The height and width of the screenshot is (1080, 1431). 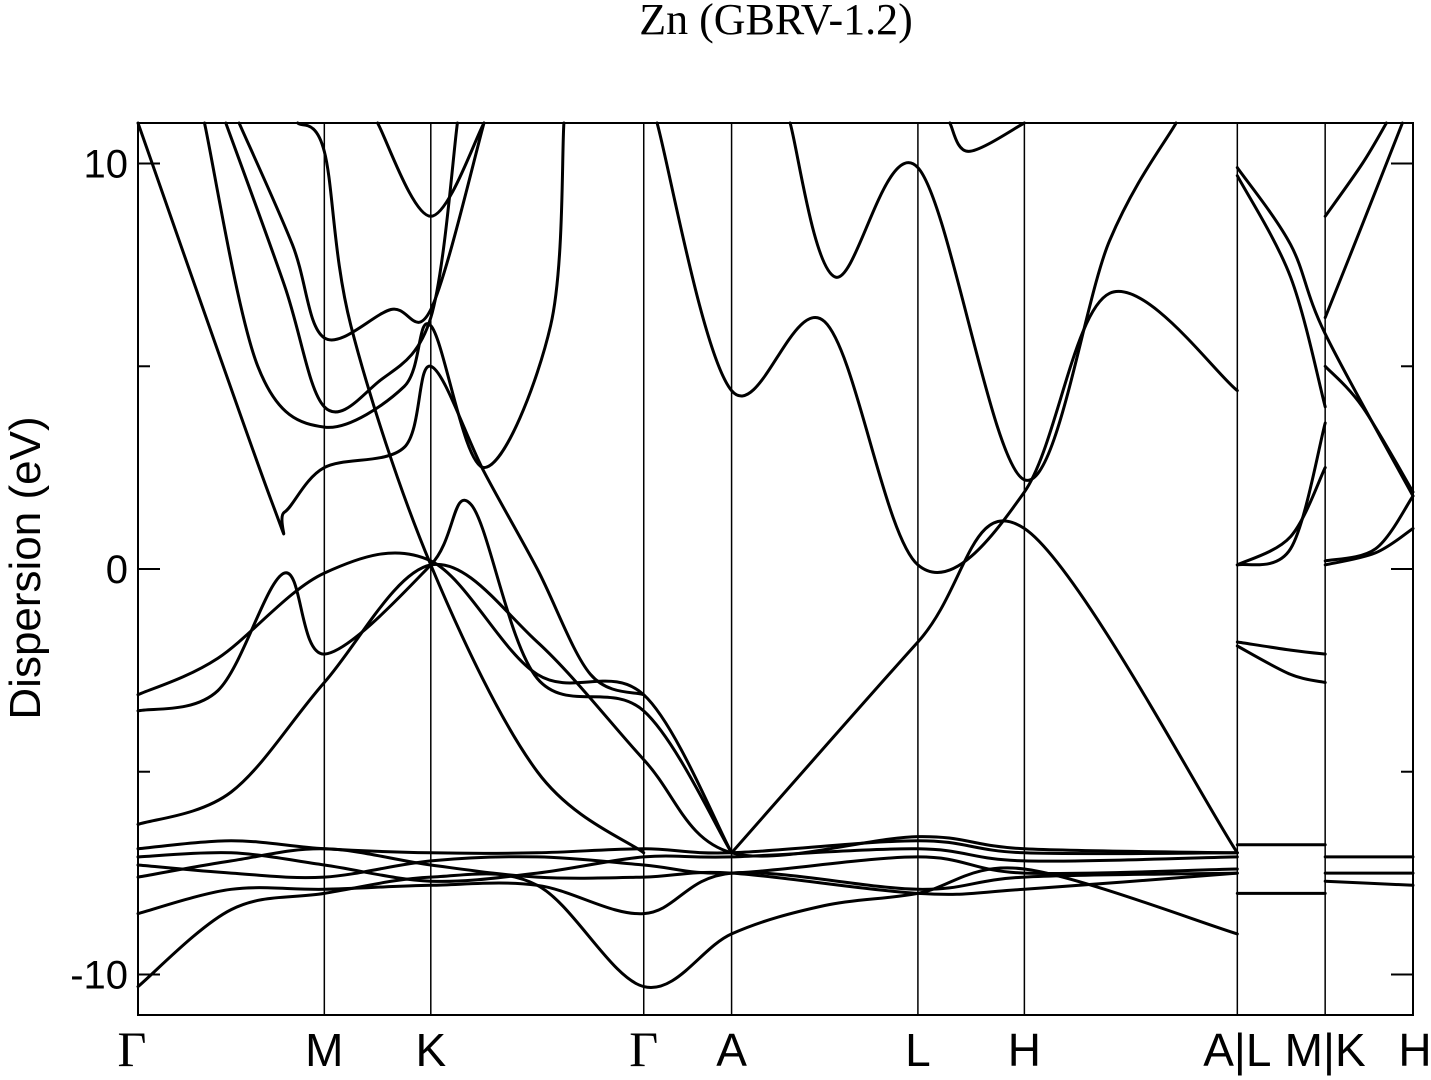 What do you see at coordinates (324, 1050) in the screenshot?
I see `kpoint-label: M` at bounding box center [324, 1050].